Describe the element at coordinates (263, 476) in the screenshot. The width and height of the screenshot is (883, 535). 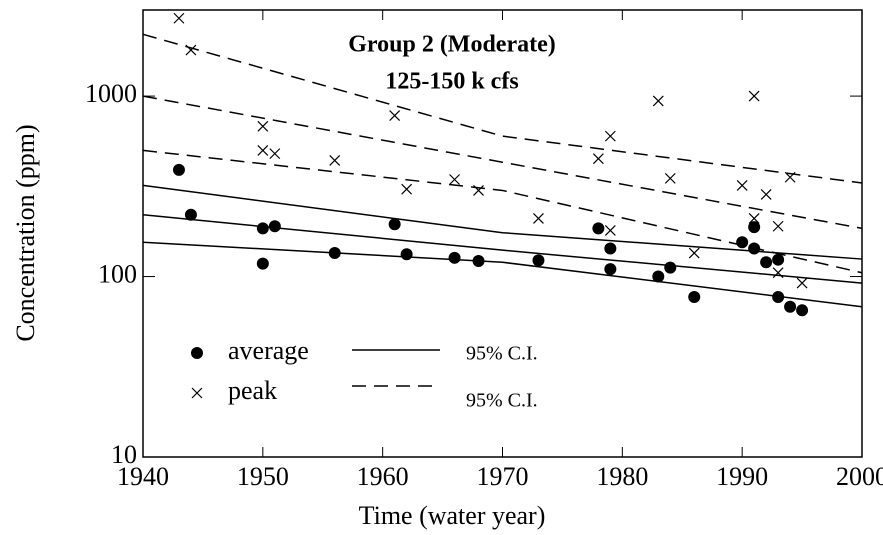
I see `x-tick-label: 1950` at that location.